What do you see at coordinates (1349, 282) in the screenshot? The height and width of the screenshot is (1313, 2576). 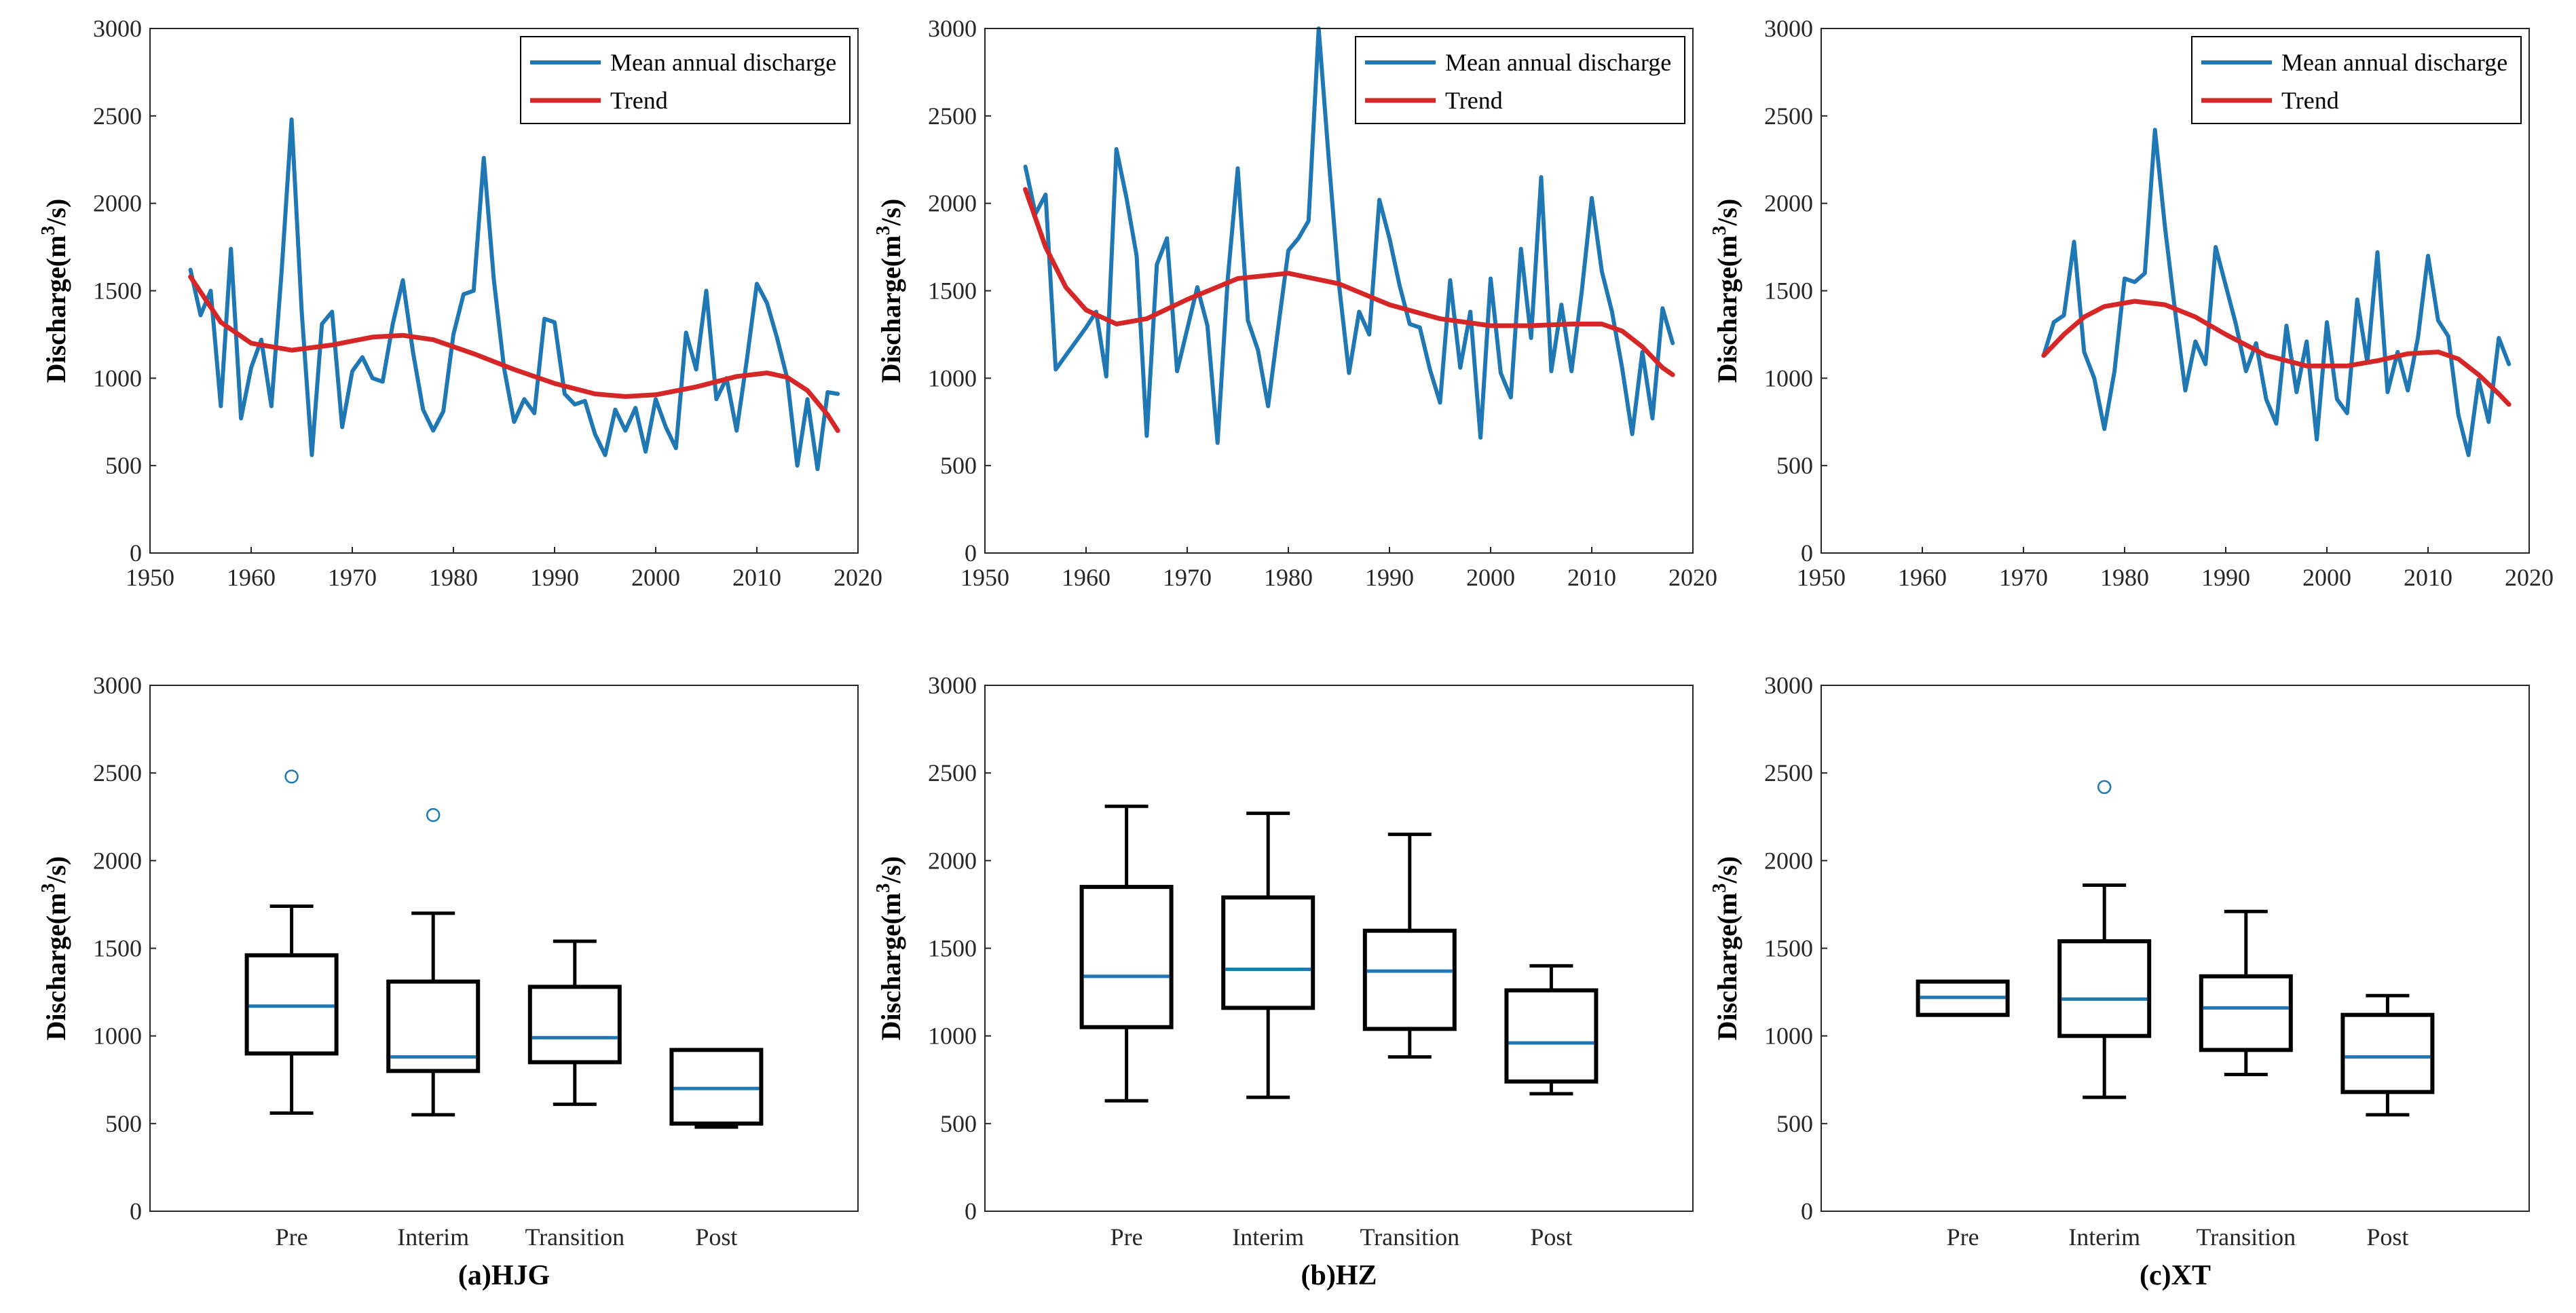 I see `series-line-trend` at bounding box center [1349, 282].